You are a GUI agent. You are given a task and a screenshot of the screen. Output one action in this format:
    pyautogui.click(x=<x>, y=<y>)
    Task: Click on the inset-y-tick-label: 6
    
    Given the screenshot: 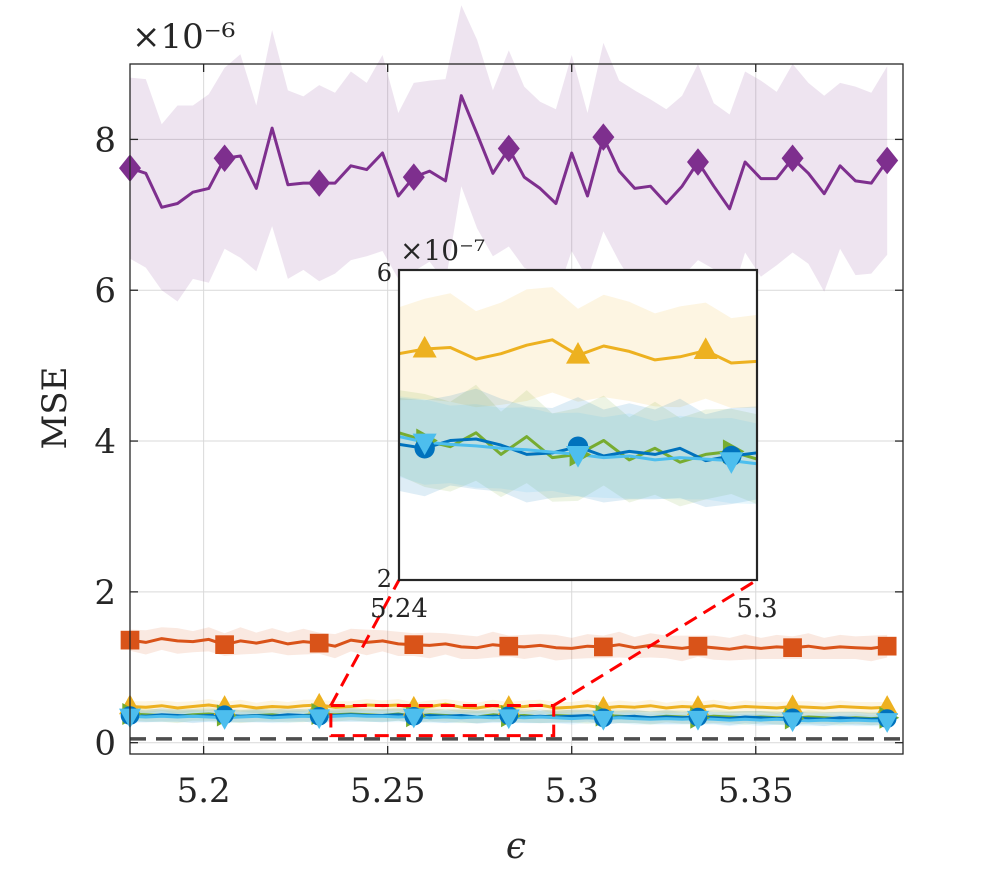 What is the action you would take?
    pyautogui.click(x=384, y=273)
    